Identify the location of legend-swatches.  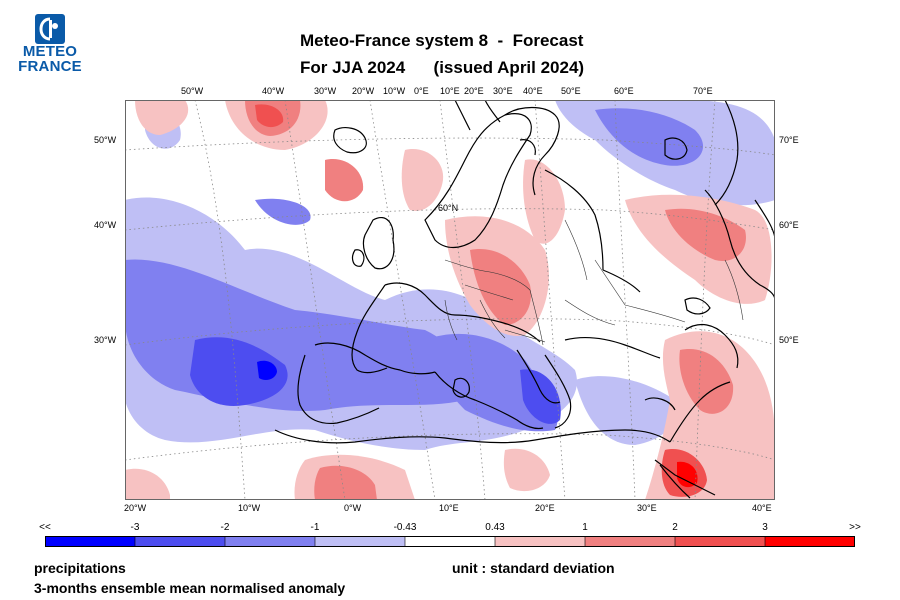
(450, 541).